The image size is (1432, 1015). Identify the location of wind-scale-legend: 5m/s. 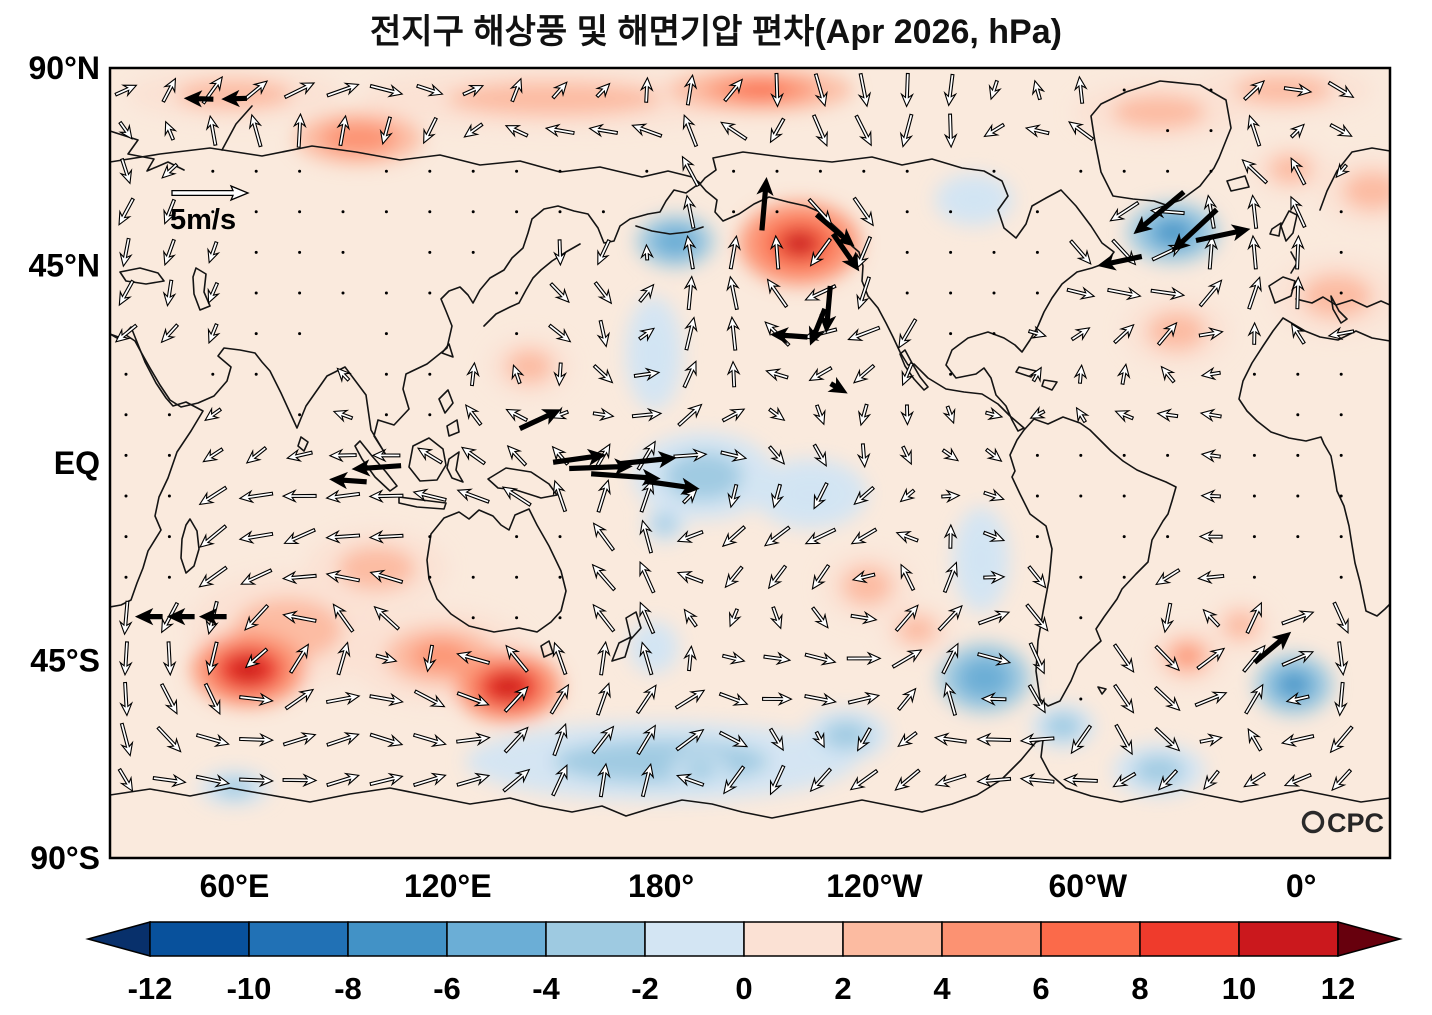
(210, 210).